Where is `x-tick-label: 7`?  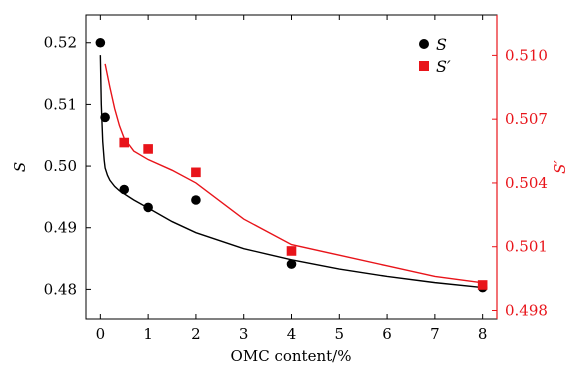
x-tick-label: 7 is located at coordinates (435, 334).